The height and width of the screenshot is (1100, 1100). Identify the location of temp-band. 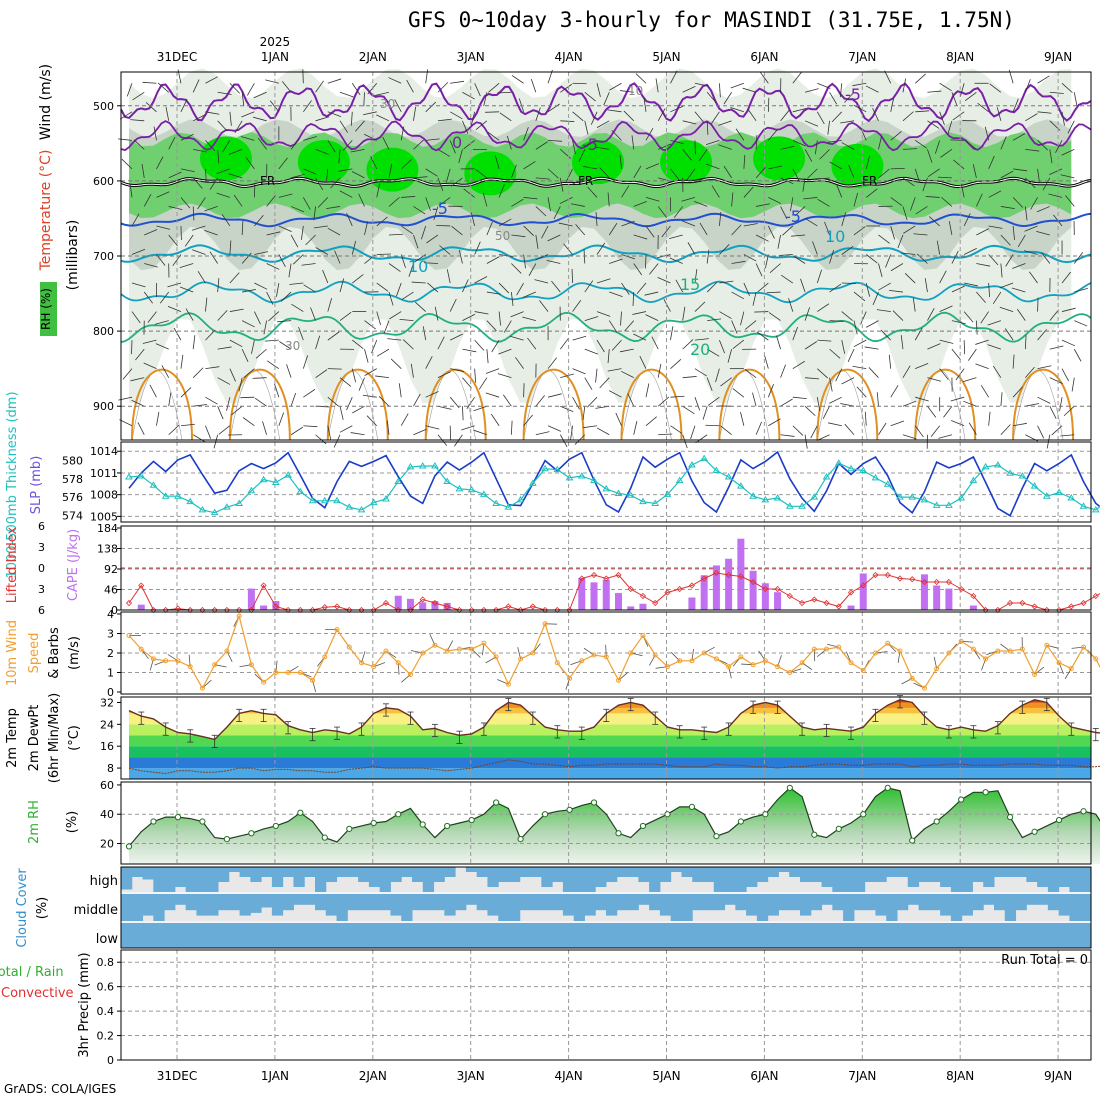
(610, 701).